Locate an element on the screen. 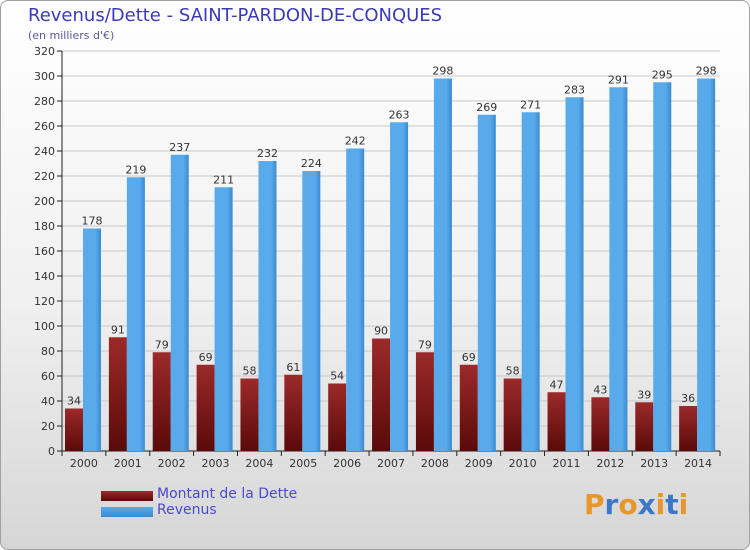 This screenshot has height=550, width=750. y-tick-label: 260 is located at coordinates (44, 126).